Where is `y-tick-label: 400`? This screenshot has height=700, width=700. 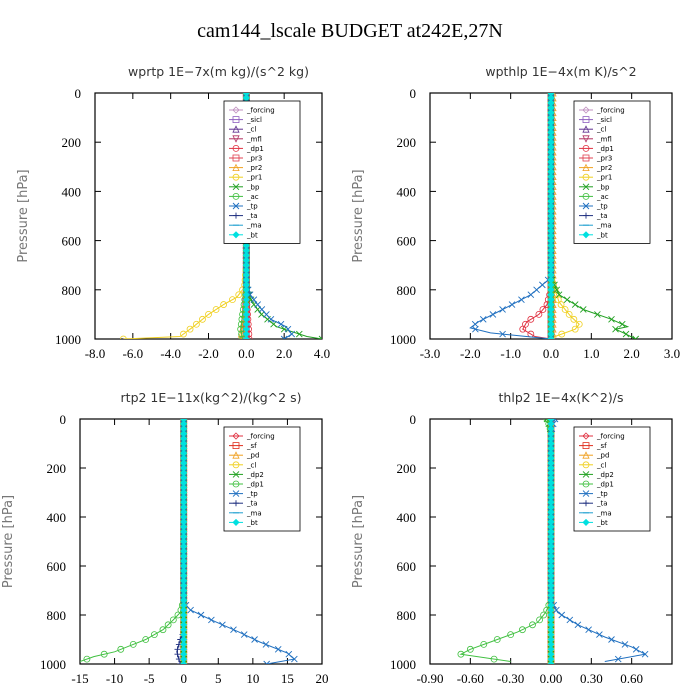
y-tick-label: 400 is located at coordinates (72, 191).